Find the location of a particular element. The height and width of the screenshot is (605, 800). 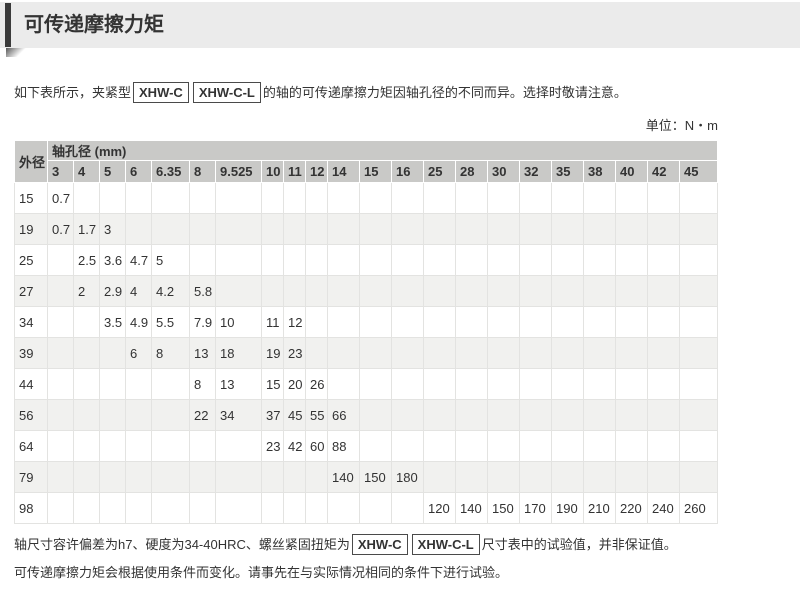

table-row: 19 0.7 1.7 3 is located at coordinates (366, 229).